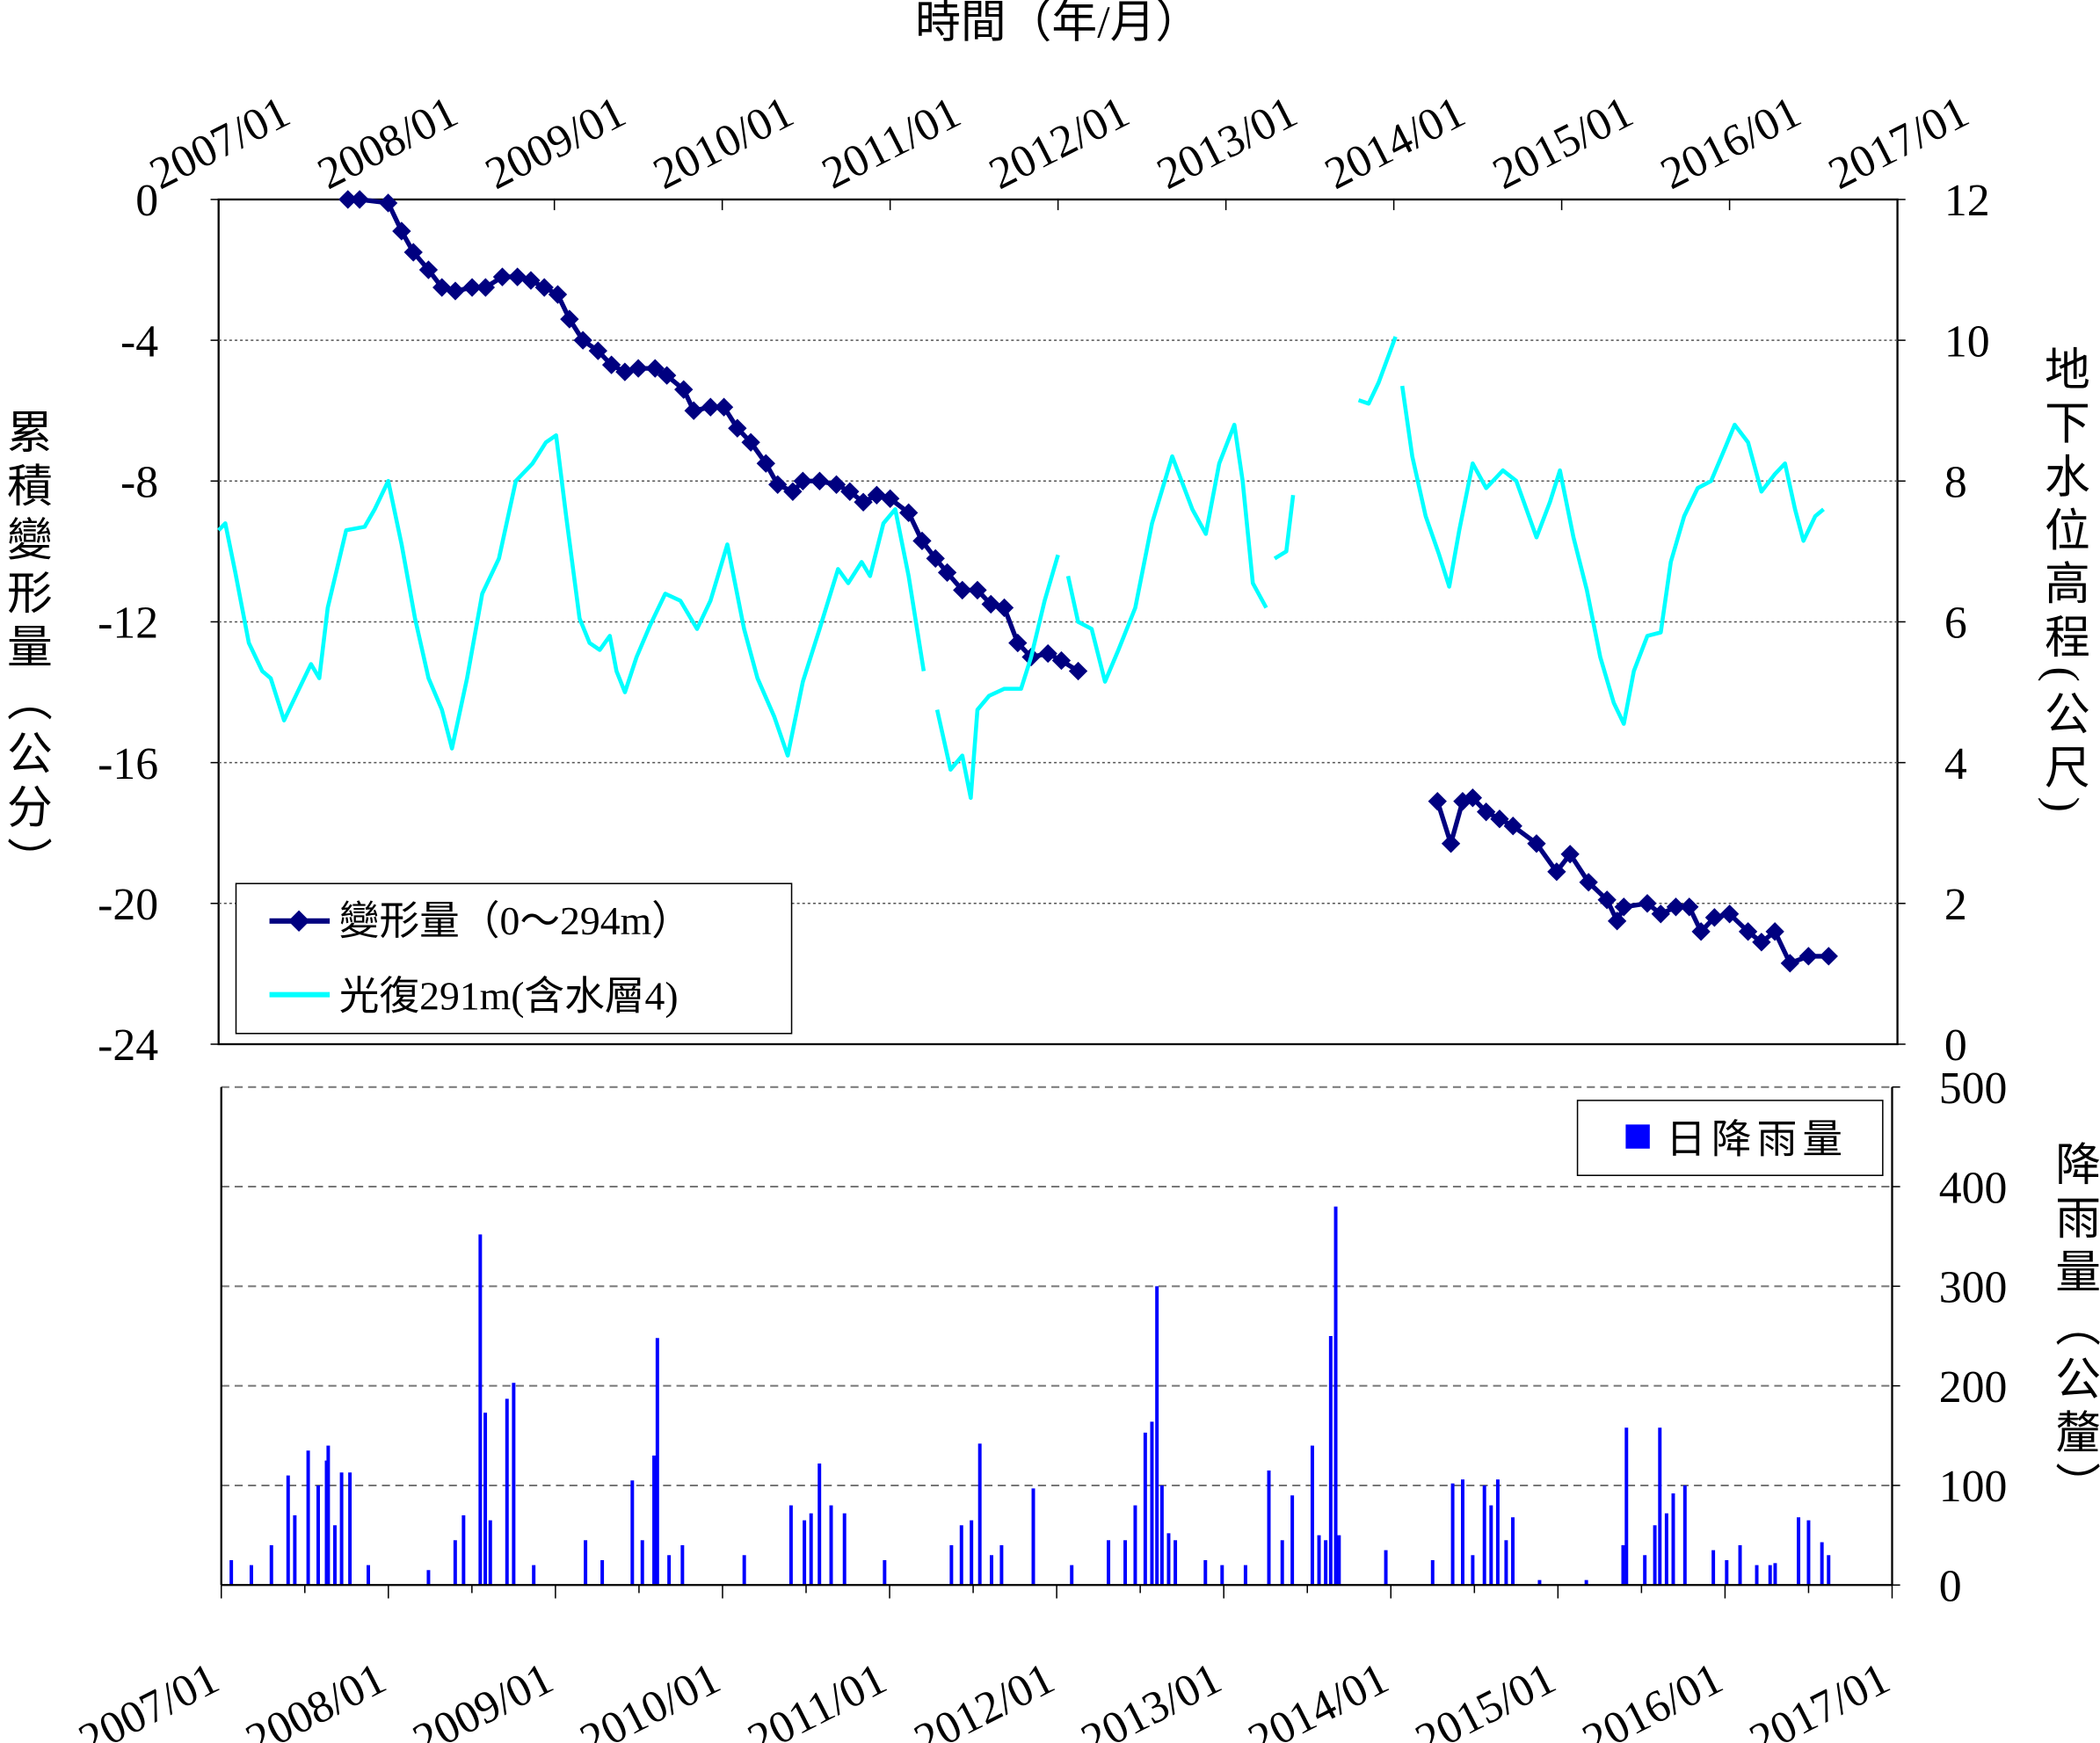 The image size is (2100, 1743). What do you see at coordinates (1637, 1136) in the screenshot?
I see `legend-rain-swatch-icon` at bounding box center [1637, 1136].